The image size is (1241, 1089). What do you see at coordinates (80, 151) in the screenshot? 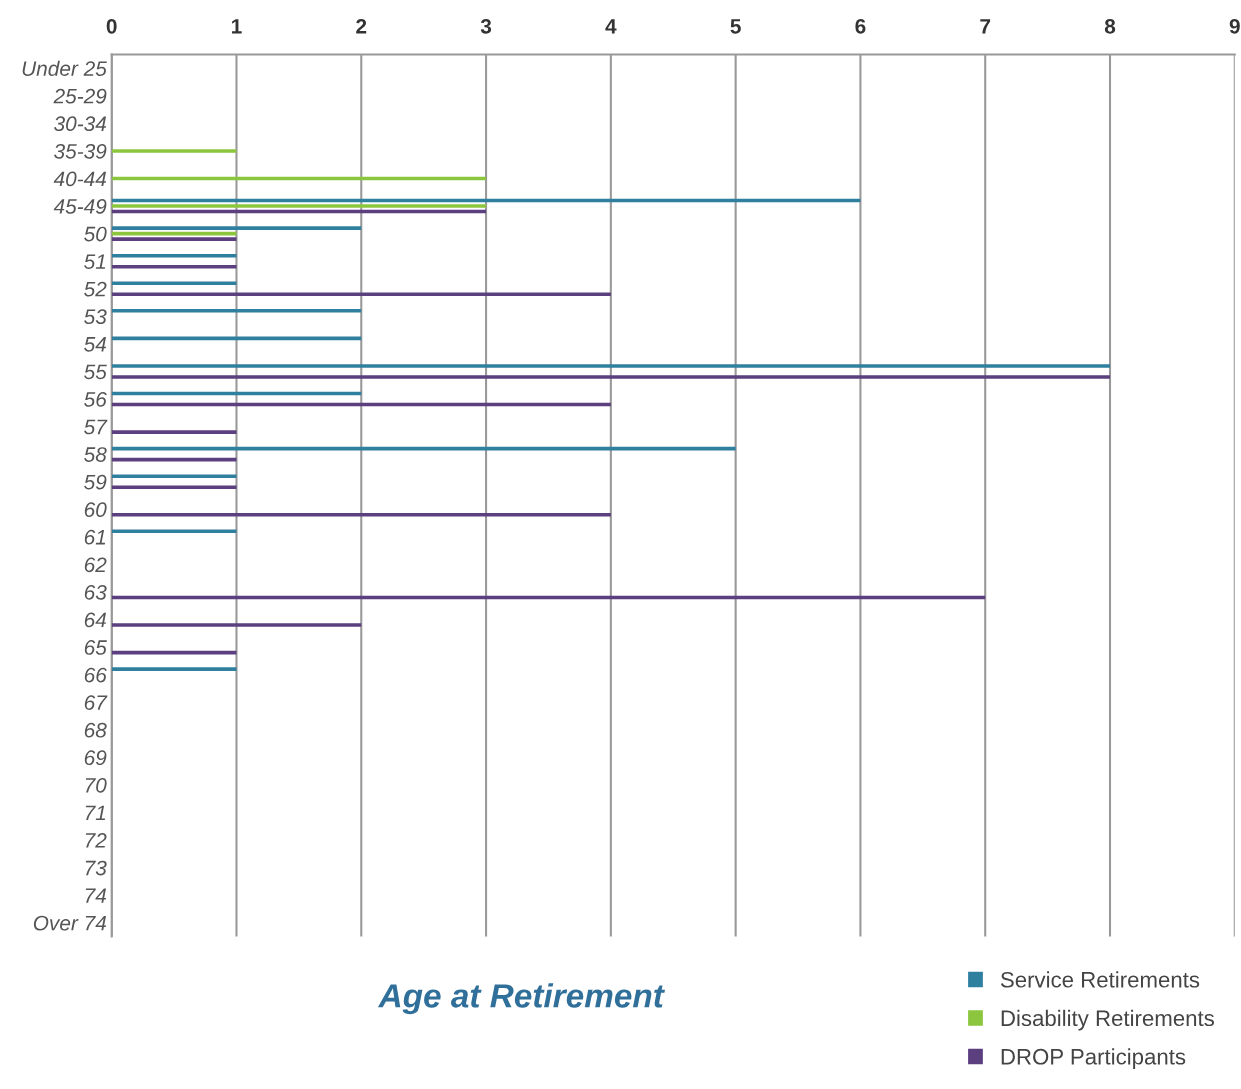
I see `y-tick-label: 35-39` at bounding box center [80, 151].